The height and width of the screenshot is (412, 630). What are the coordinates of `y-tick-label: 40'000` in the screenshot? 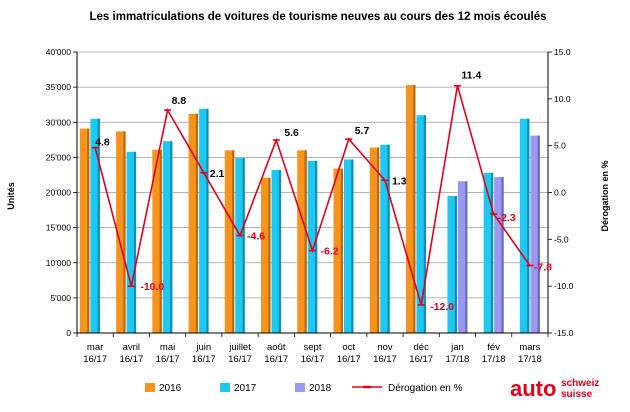 It's located at (59, 52).